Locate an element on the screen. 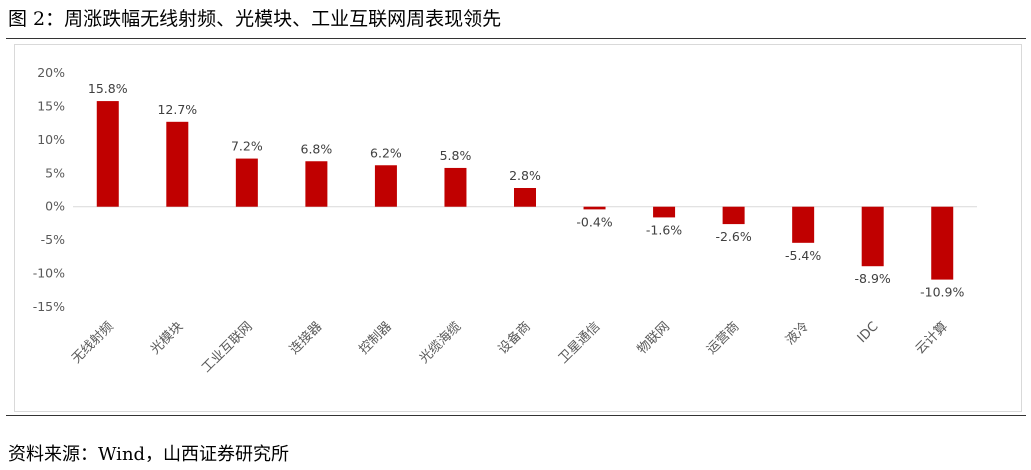 The image size is (1031, 470). data-label: -1.6% is located at coordinates (664, 229).